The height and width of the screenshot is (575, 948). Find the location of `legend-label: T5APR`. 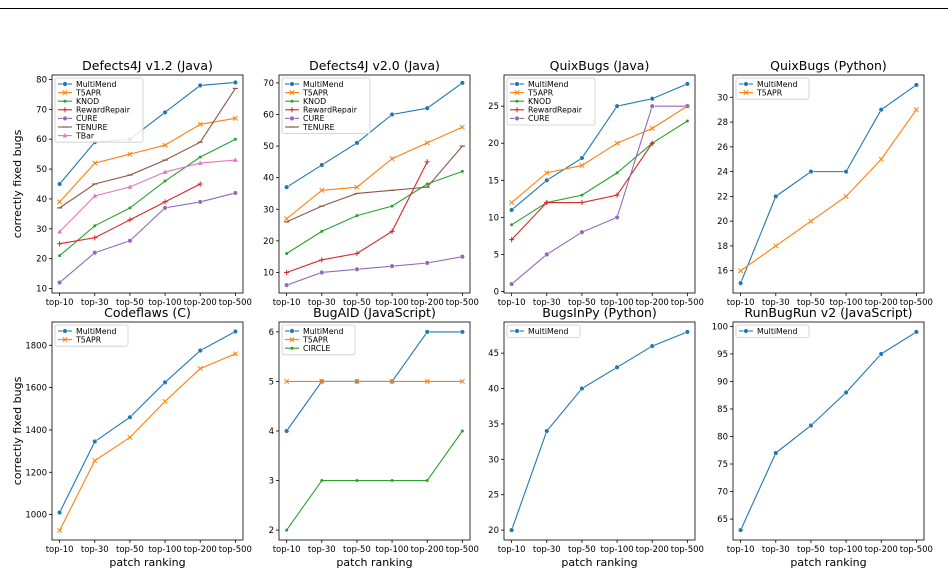

legend-label: T5APR is located at coordinates (540, 92).